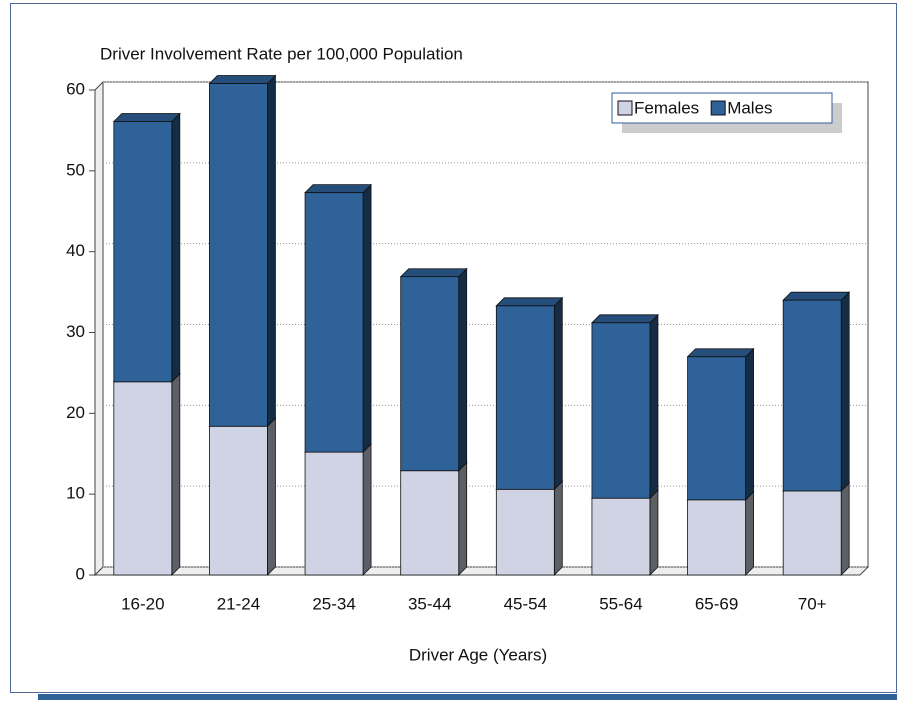 Image resolution: width=907 pixels, height=709 pixels. I want to click on frame-bar, so click(467, 697).